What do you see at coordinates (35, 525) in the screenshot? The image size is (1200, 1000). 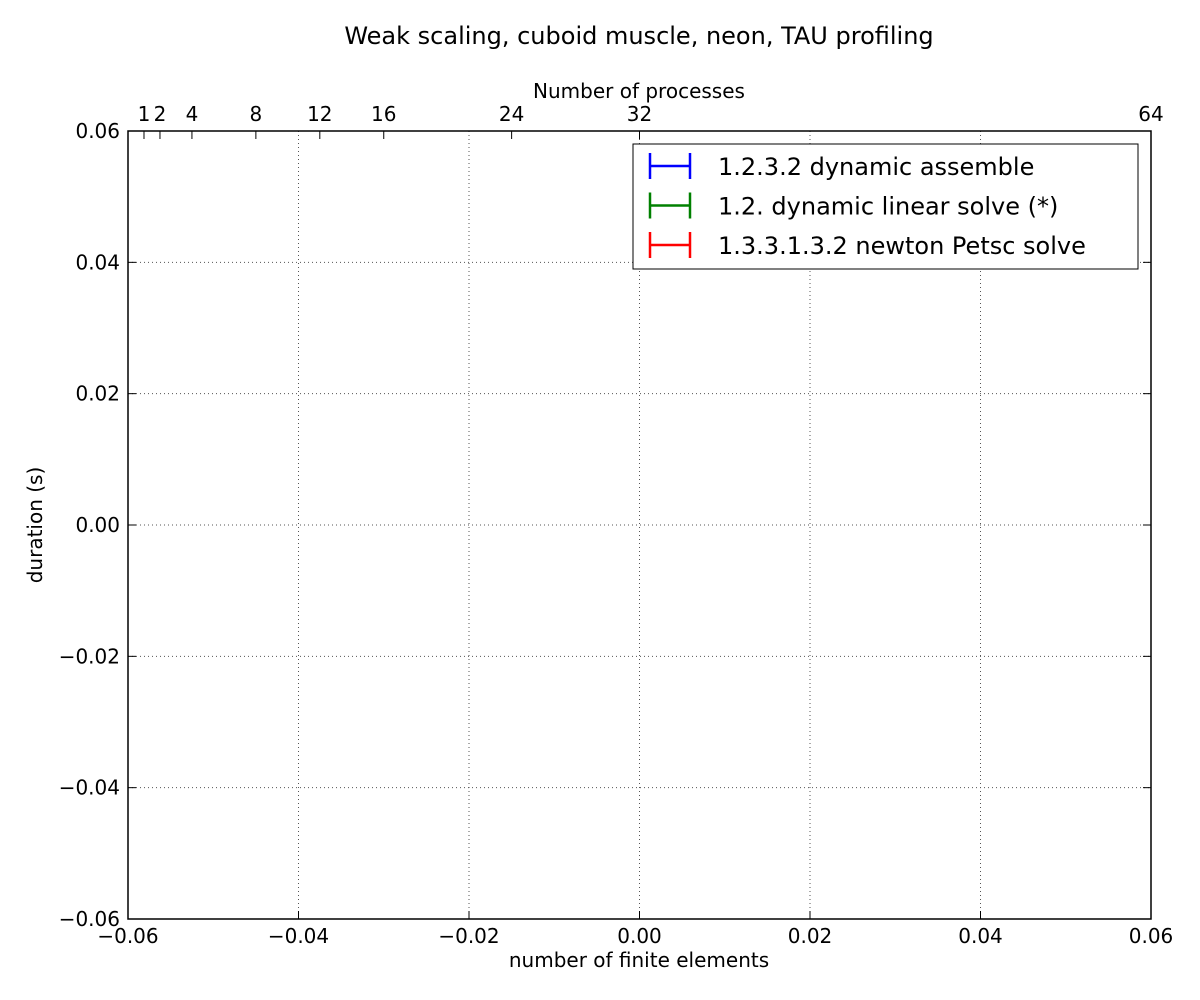 I see `y-axis-label: duration (s)` at bounding box center [35, 525].